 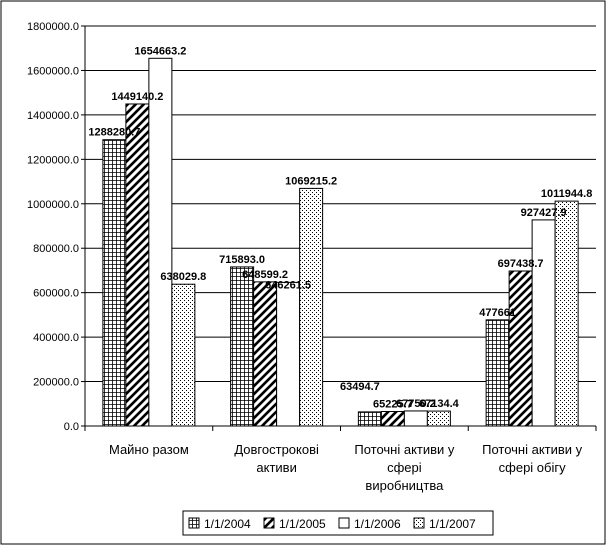 I want to click on y-tick-label: 1600000.0, so click(x=53, y=71).